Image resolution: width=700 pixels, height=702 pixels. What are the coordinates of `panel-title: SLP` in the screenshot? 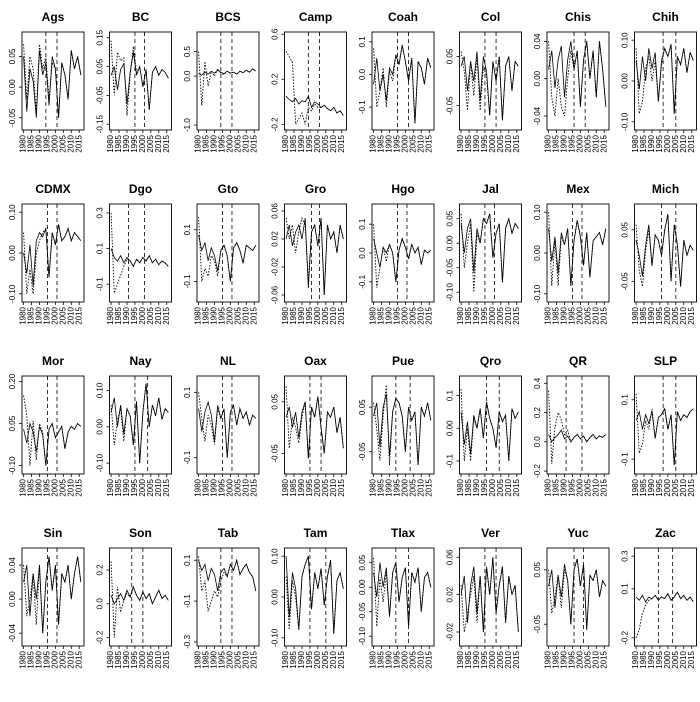 It's located at (665, 361).